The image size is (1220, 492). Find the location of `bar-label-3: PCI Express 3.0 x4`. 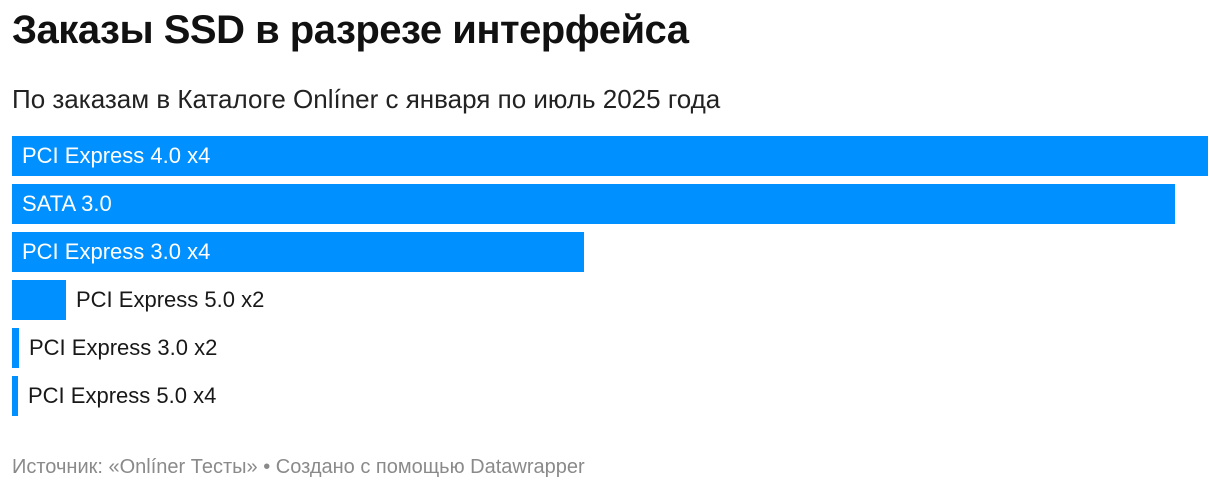

bar-label-3: PCI Express 3.0 x4 is located at coordinates (116, 251).